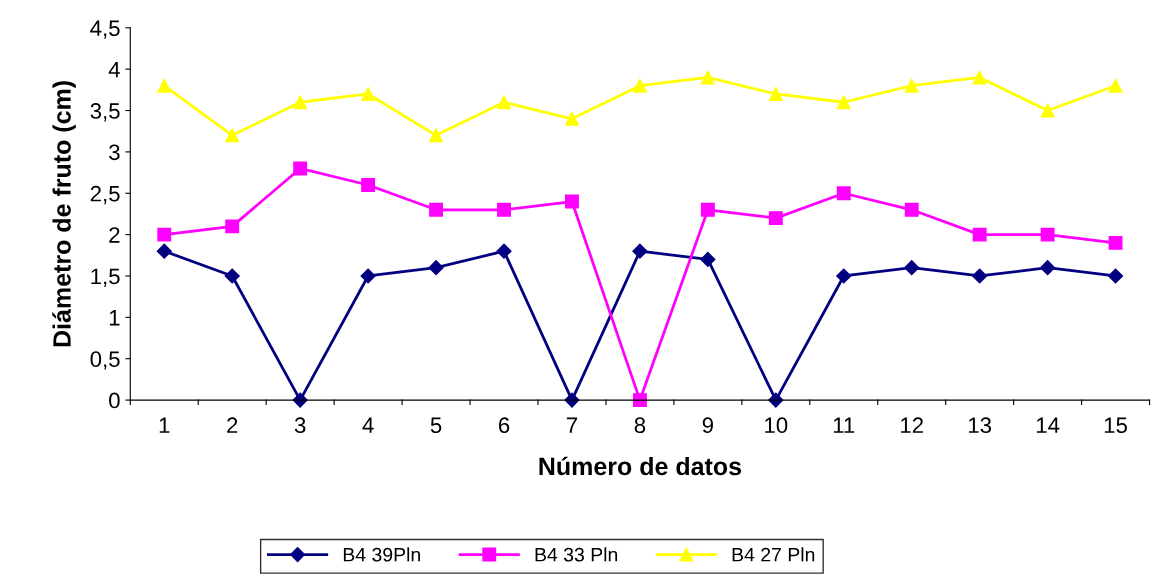 Image resolution: width=1153 pixels, height=579 pixels. I want to click on y-tick-label: 0,5, so click(105, 360).